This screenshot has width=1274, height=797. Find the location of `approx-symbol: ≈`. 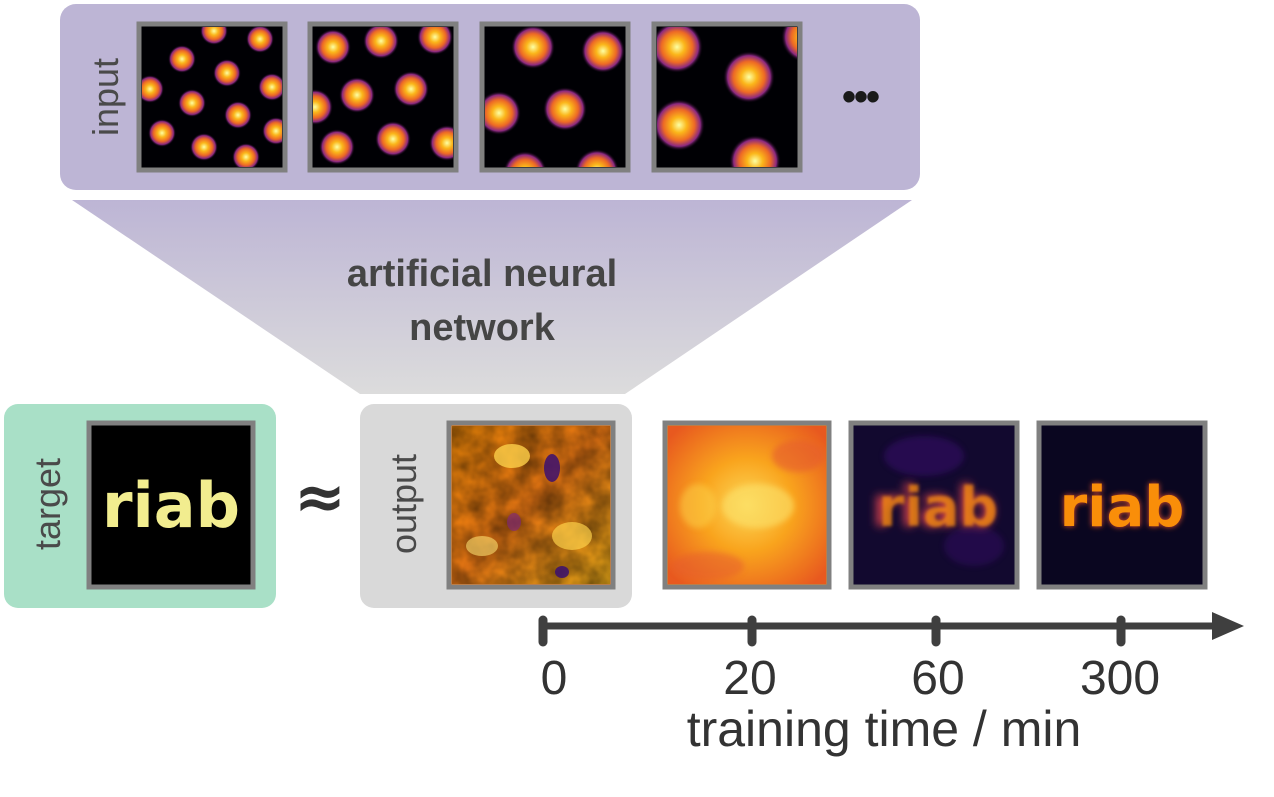

approx-symbol: ≈ is located at coordinates (320, 496).